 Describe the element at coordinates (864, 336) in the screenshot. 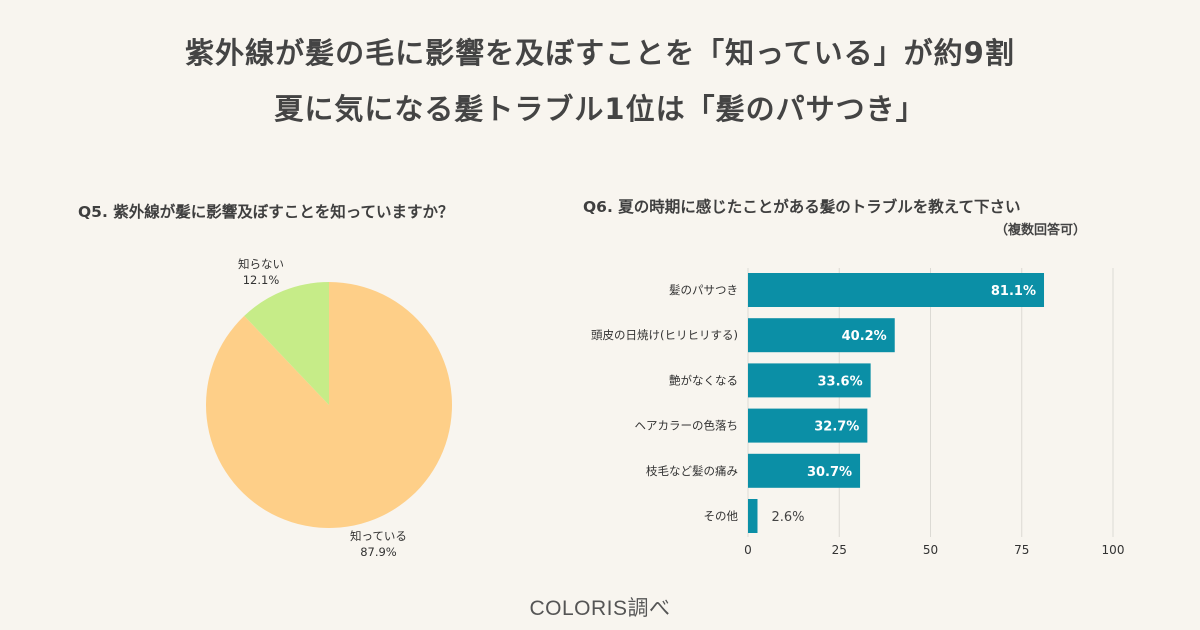

I see `value-label: 40.2%` at that location.